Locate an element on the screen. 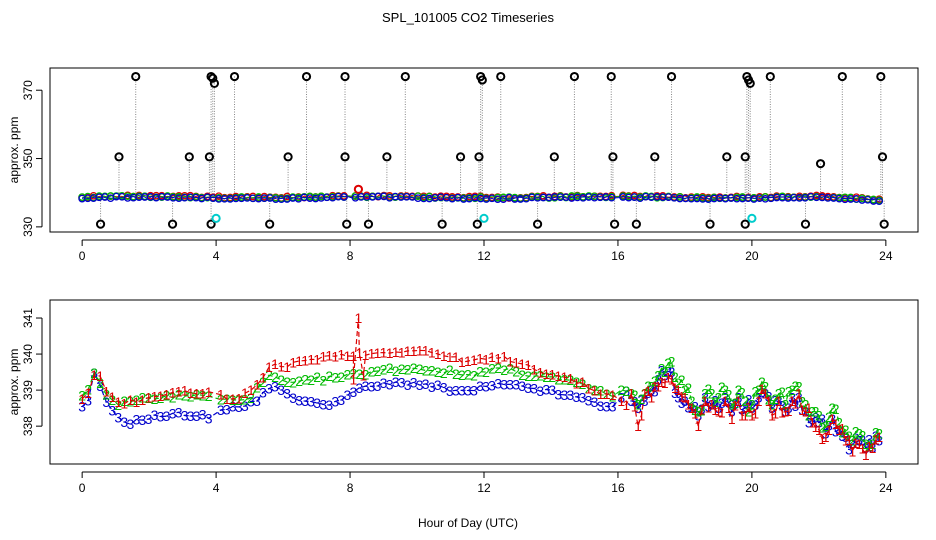  x-tick-label: 0 is located at coordinates (82, 488).